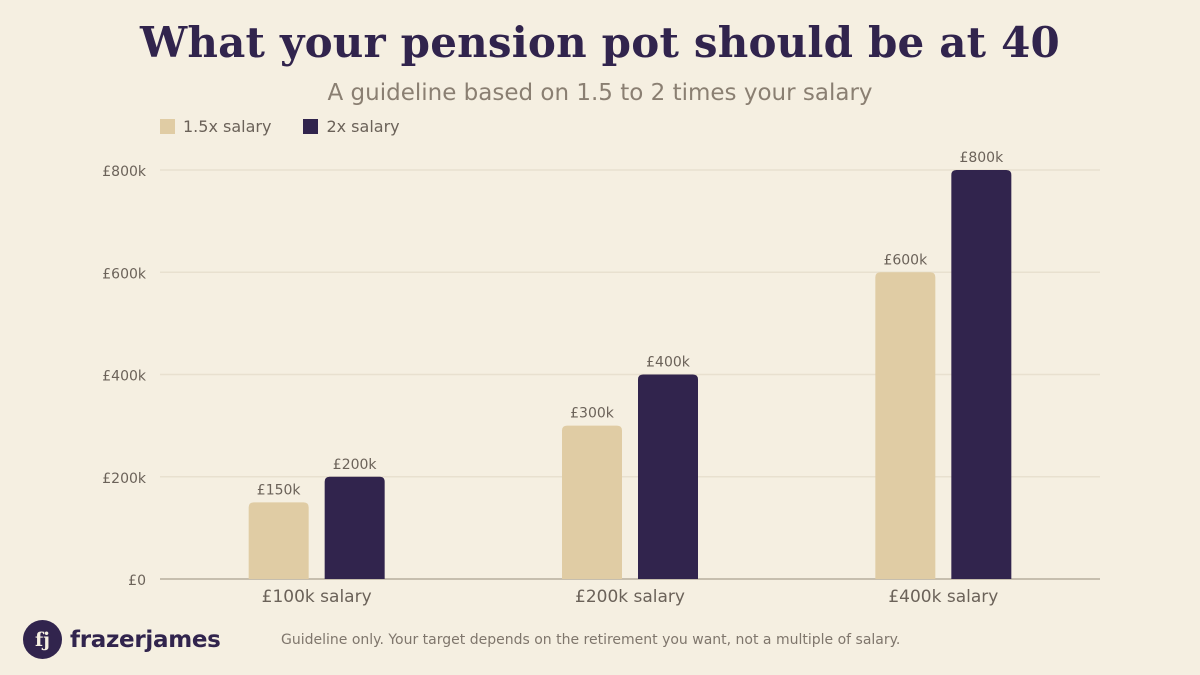  What do you see at coordinates (124, 377) in the screenshot?
I see `y-tick-label: £400k` at bounding box center [124, 377].